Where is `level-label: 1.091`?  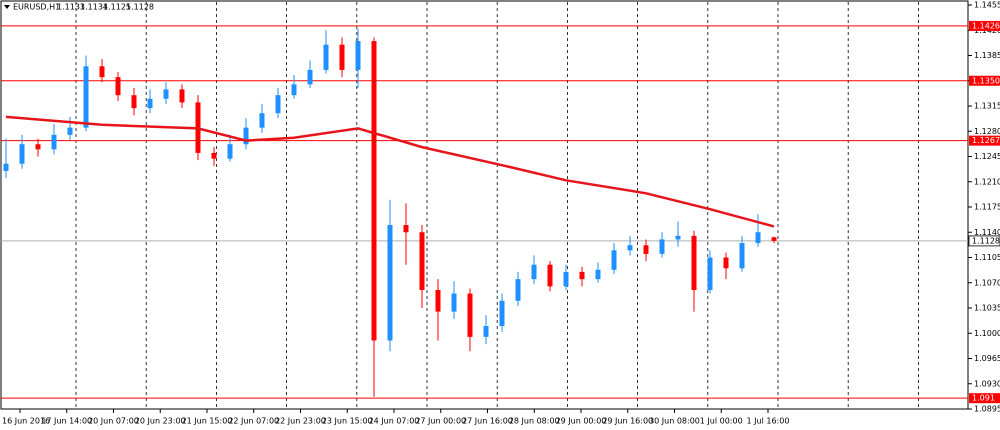 level-label: 1.091 is located at coordinates (983, 398).